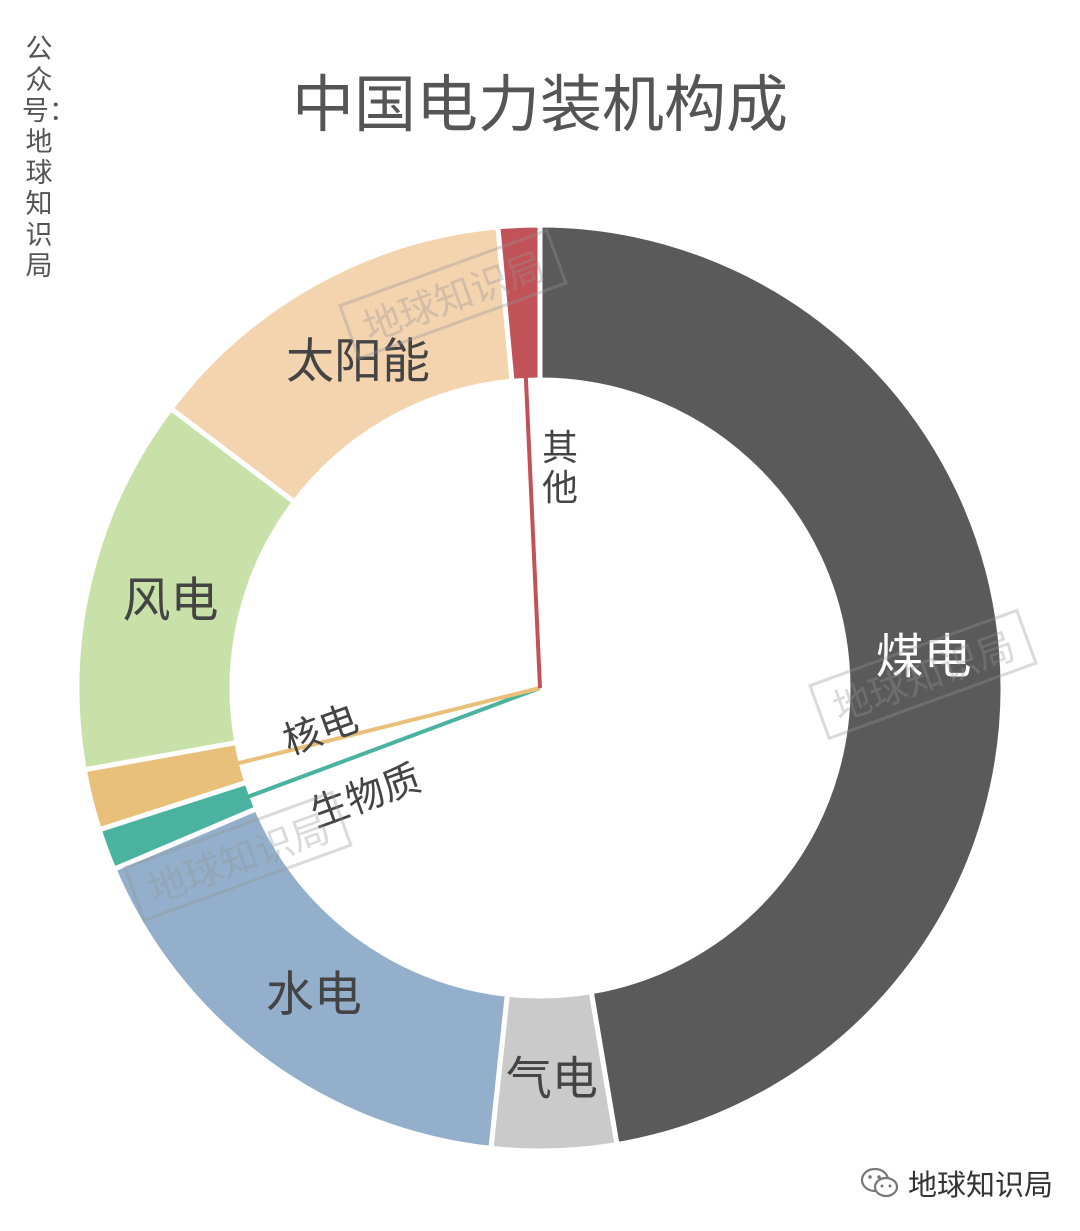 Image resolution: width=1080 pixels, height=1231 pixels. What do you see at coordinates (540, 104) in the screenshot?
I see `chart-title: 中国电力装机构成` at bounding box center [540, 104].